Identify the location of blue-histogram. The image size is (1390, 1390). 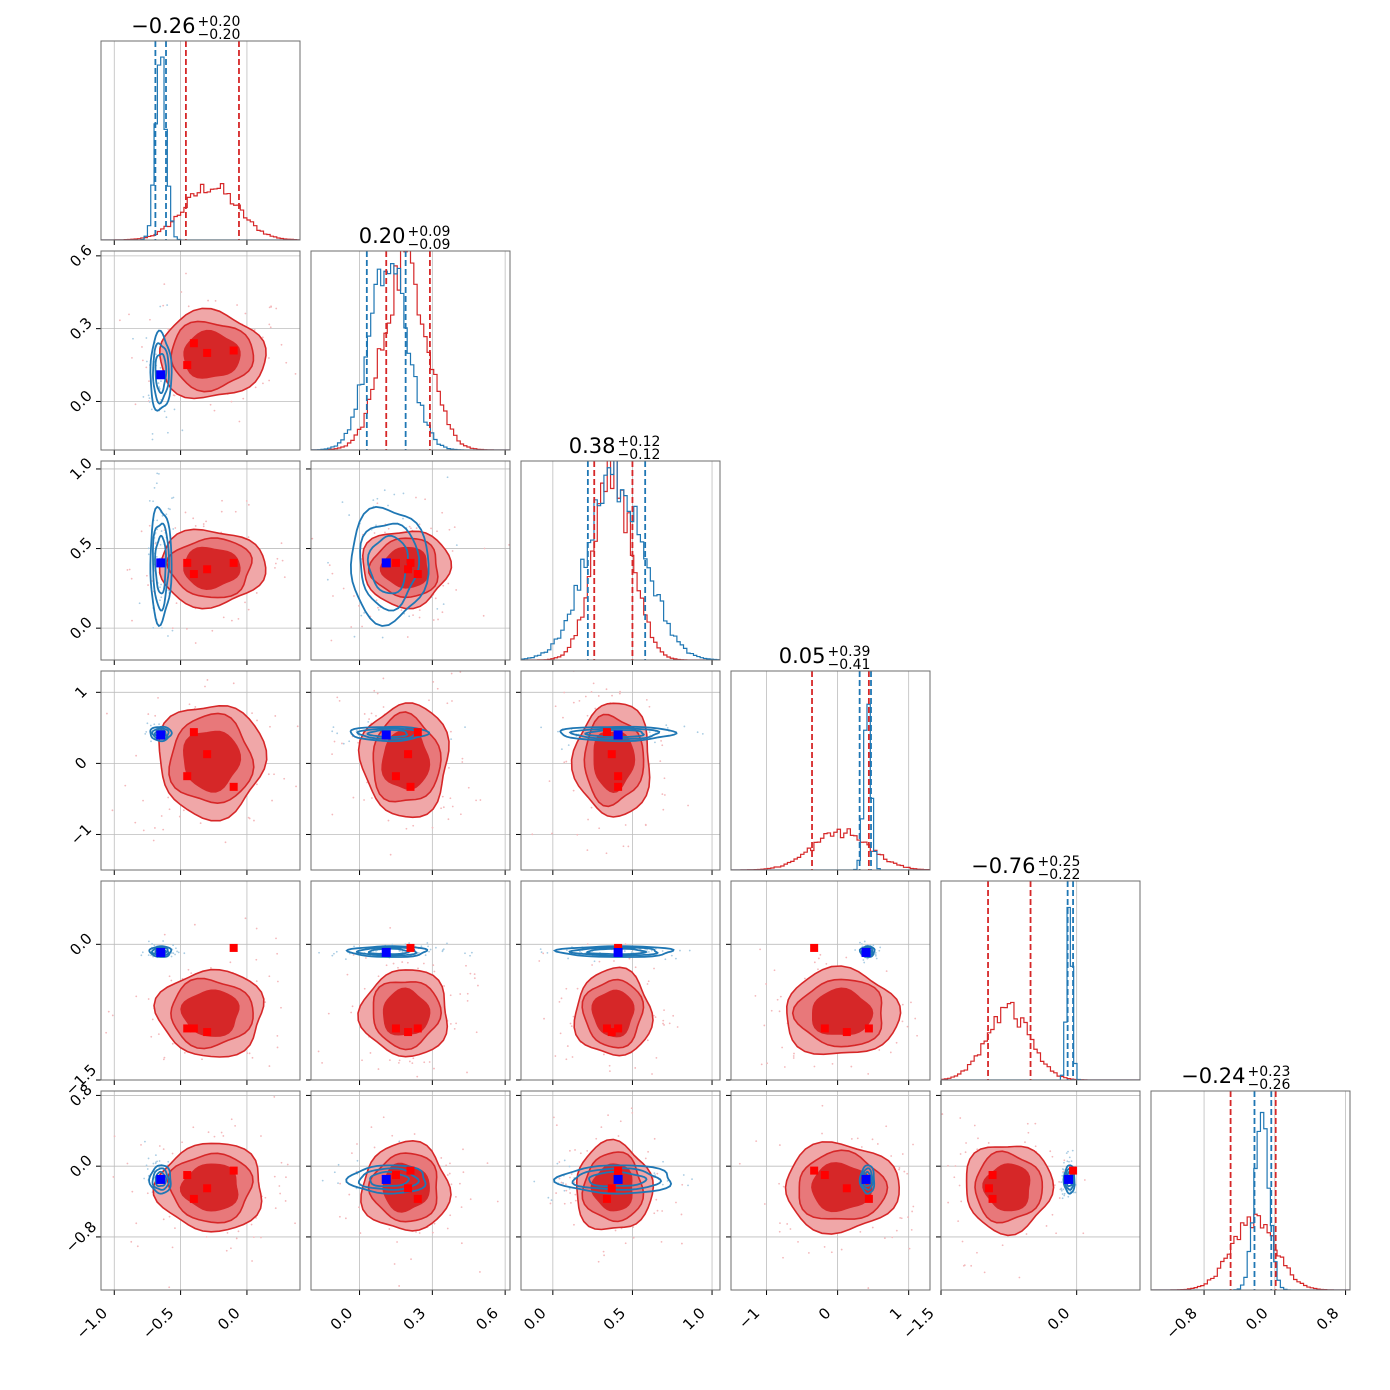
(830, 786).